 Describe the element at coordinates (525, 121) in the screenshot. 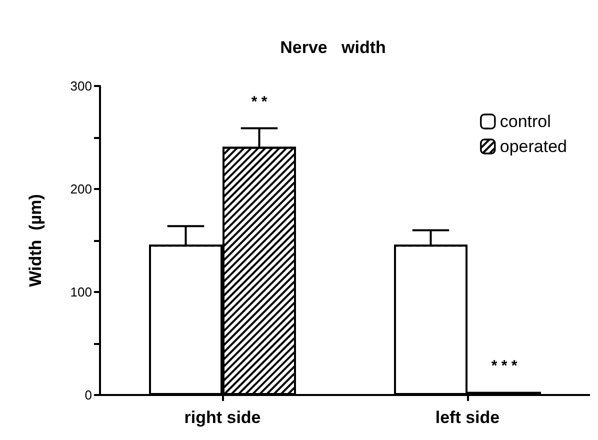

I see `legend-label: control` at that location.